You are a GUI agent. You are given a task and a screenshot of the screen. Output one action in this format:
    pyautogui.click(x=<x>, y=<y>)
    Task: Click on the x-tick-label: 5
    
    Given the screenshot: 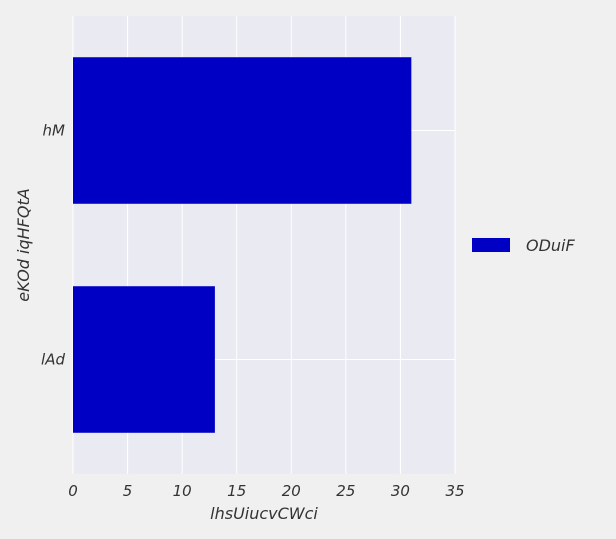 What is the action you would take?
    pyautogui.click(x=128, y=491)
    